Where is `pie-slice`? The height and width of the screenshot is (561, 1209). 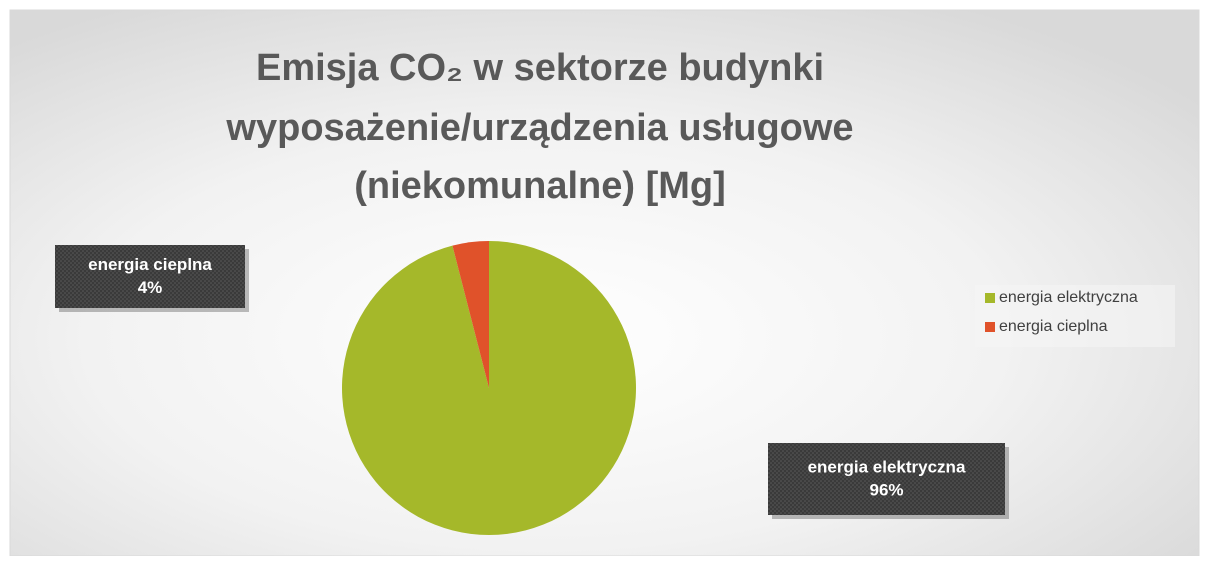
pie-slice is located at coordinates (470, 314).